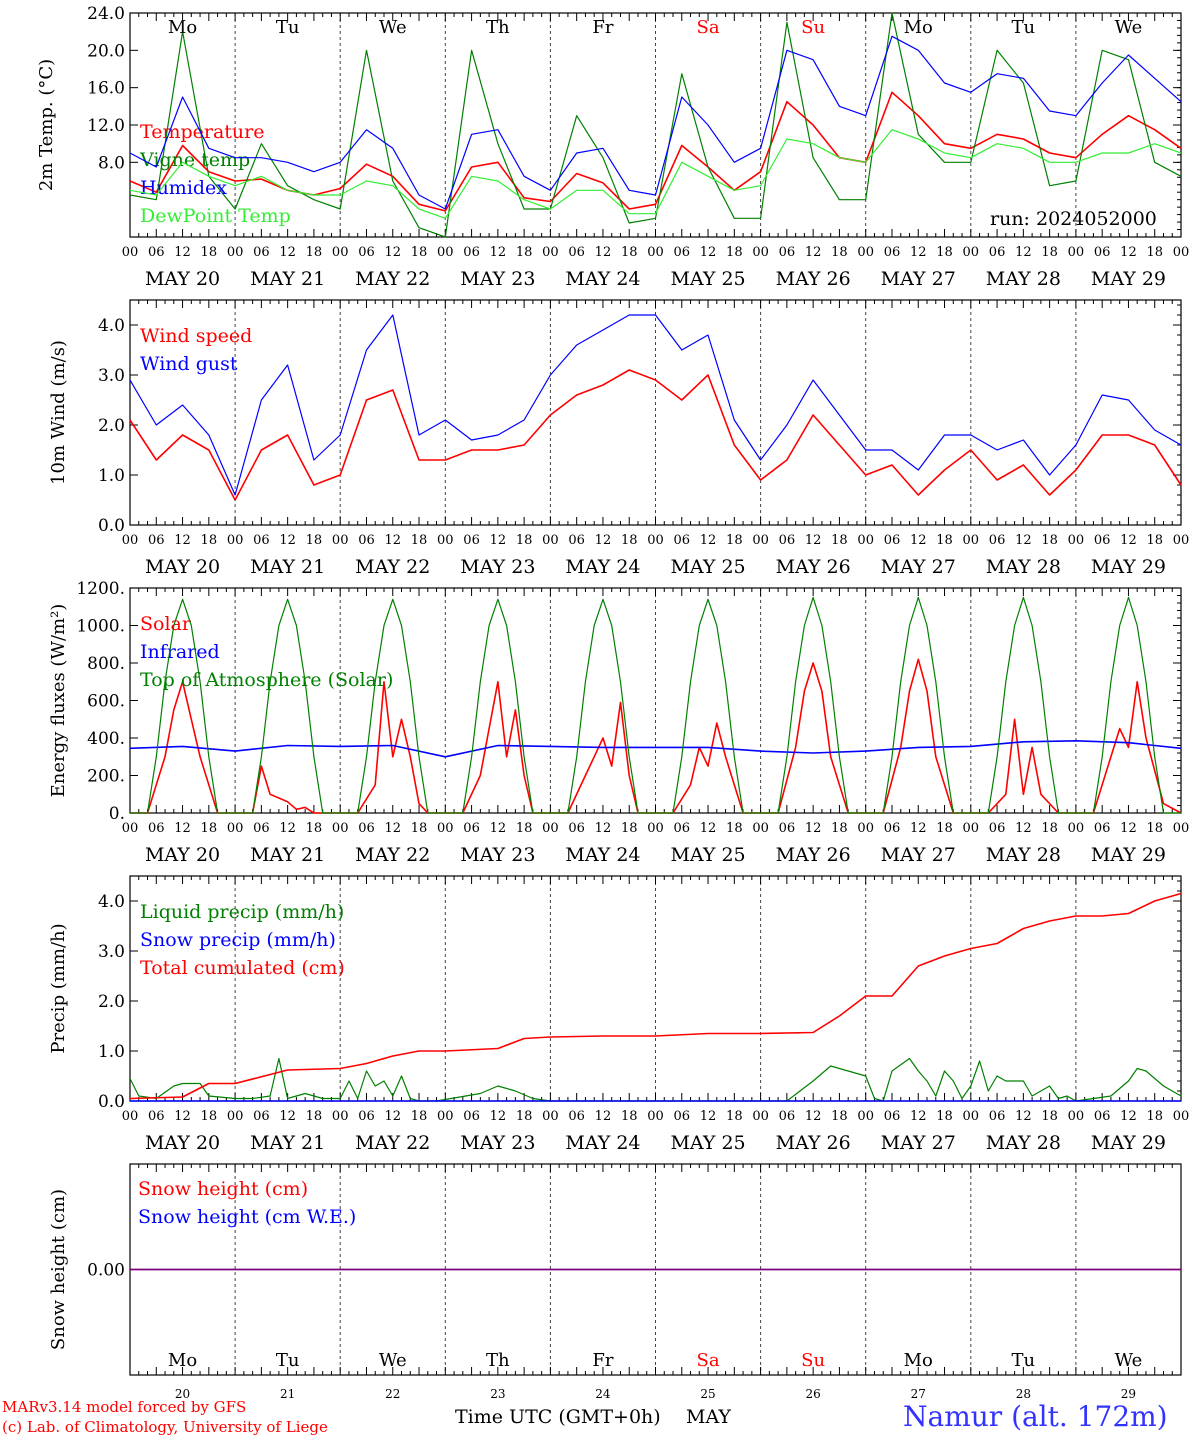 The width and height of the screenshot is (1194, 1440). Describe the element at coordinates (498, 27) in the screenshot. I see `weekday-label: Th` at that location.